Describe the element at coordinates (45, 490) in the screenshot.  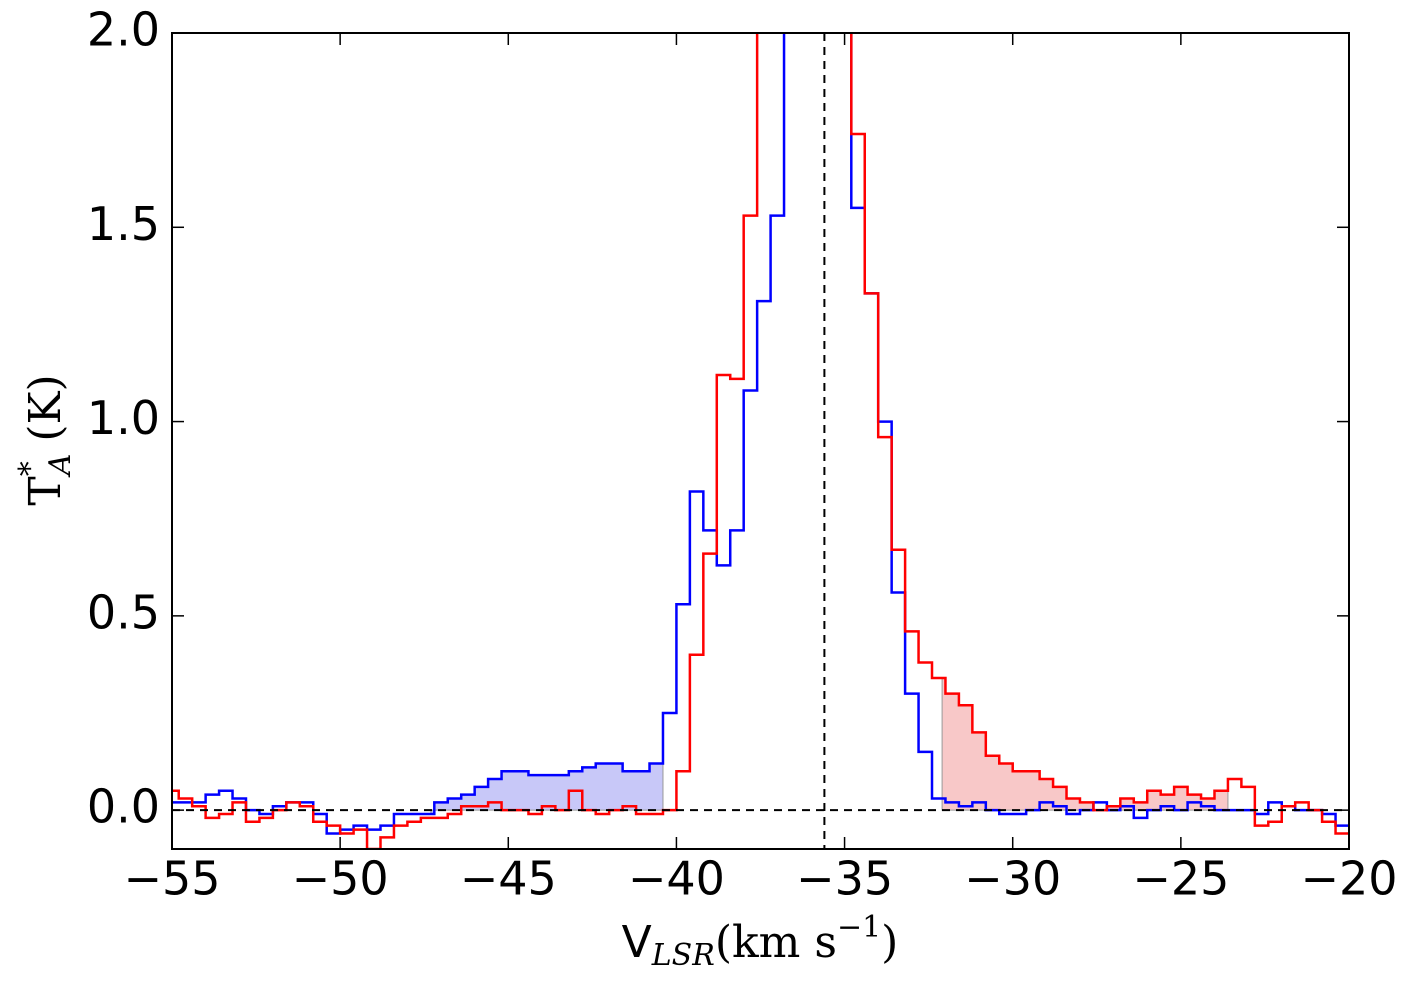
I see `ylabel-base: T` at that location.